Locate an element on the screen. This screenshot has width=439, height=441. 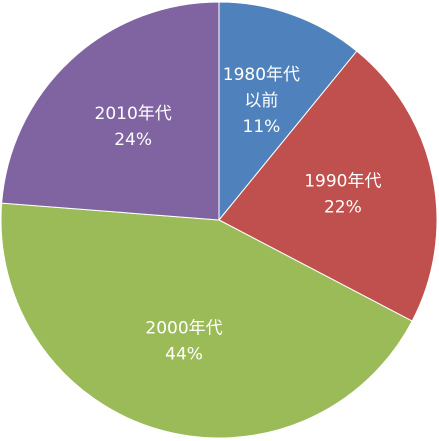
value-label: 24% is located at coordinates (133, 140).